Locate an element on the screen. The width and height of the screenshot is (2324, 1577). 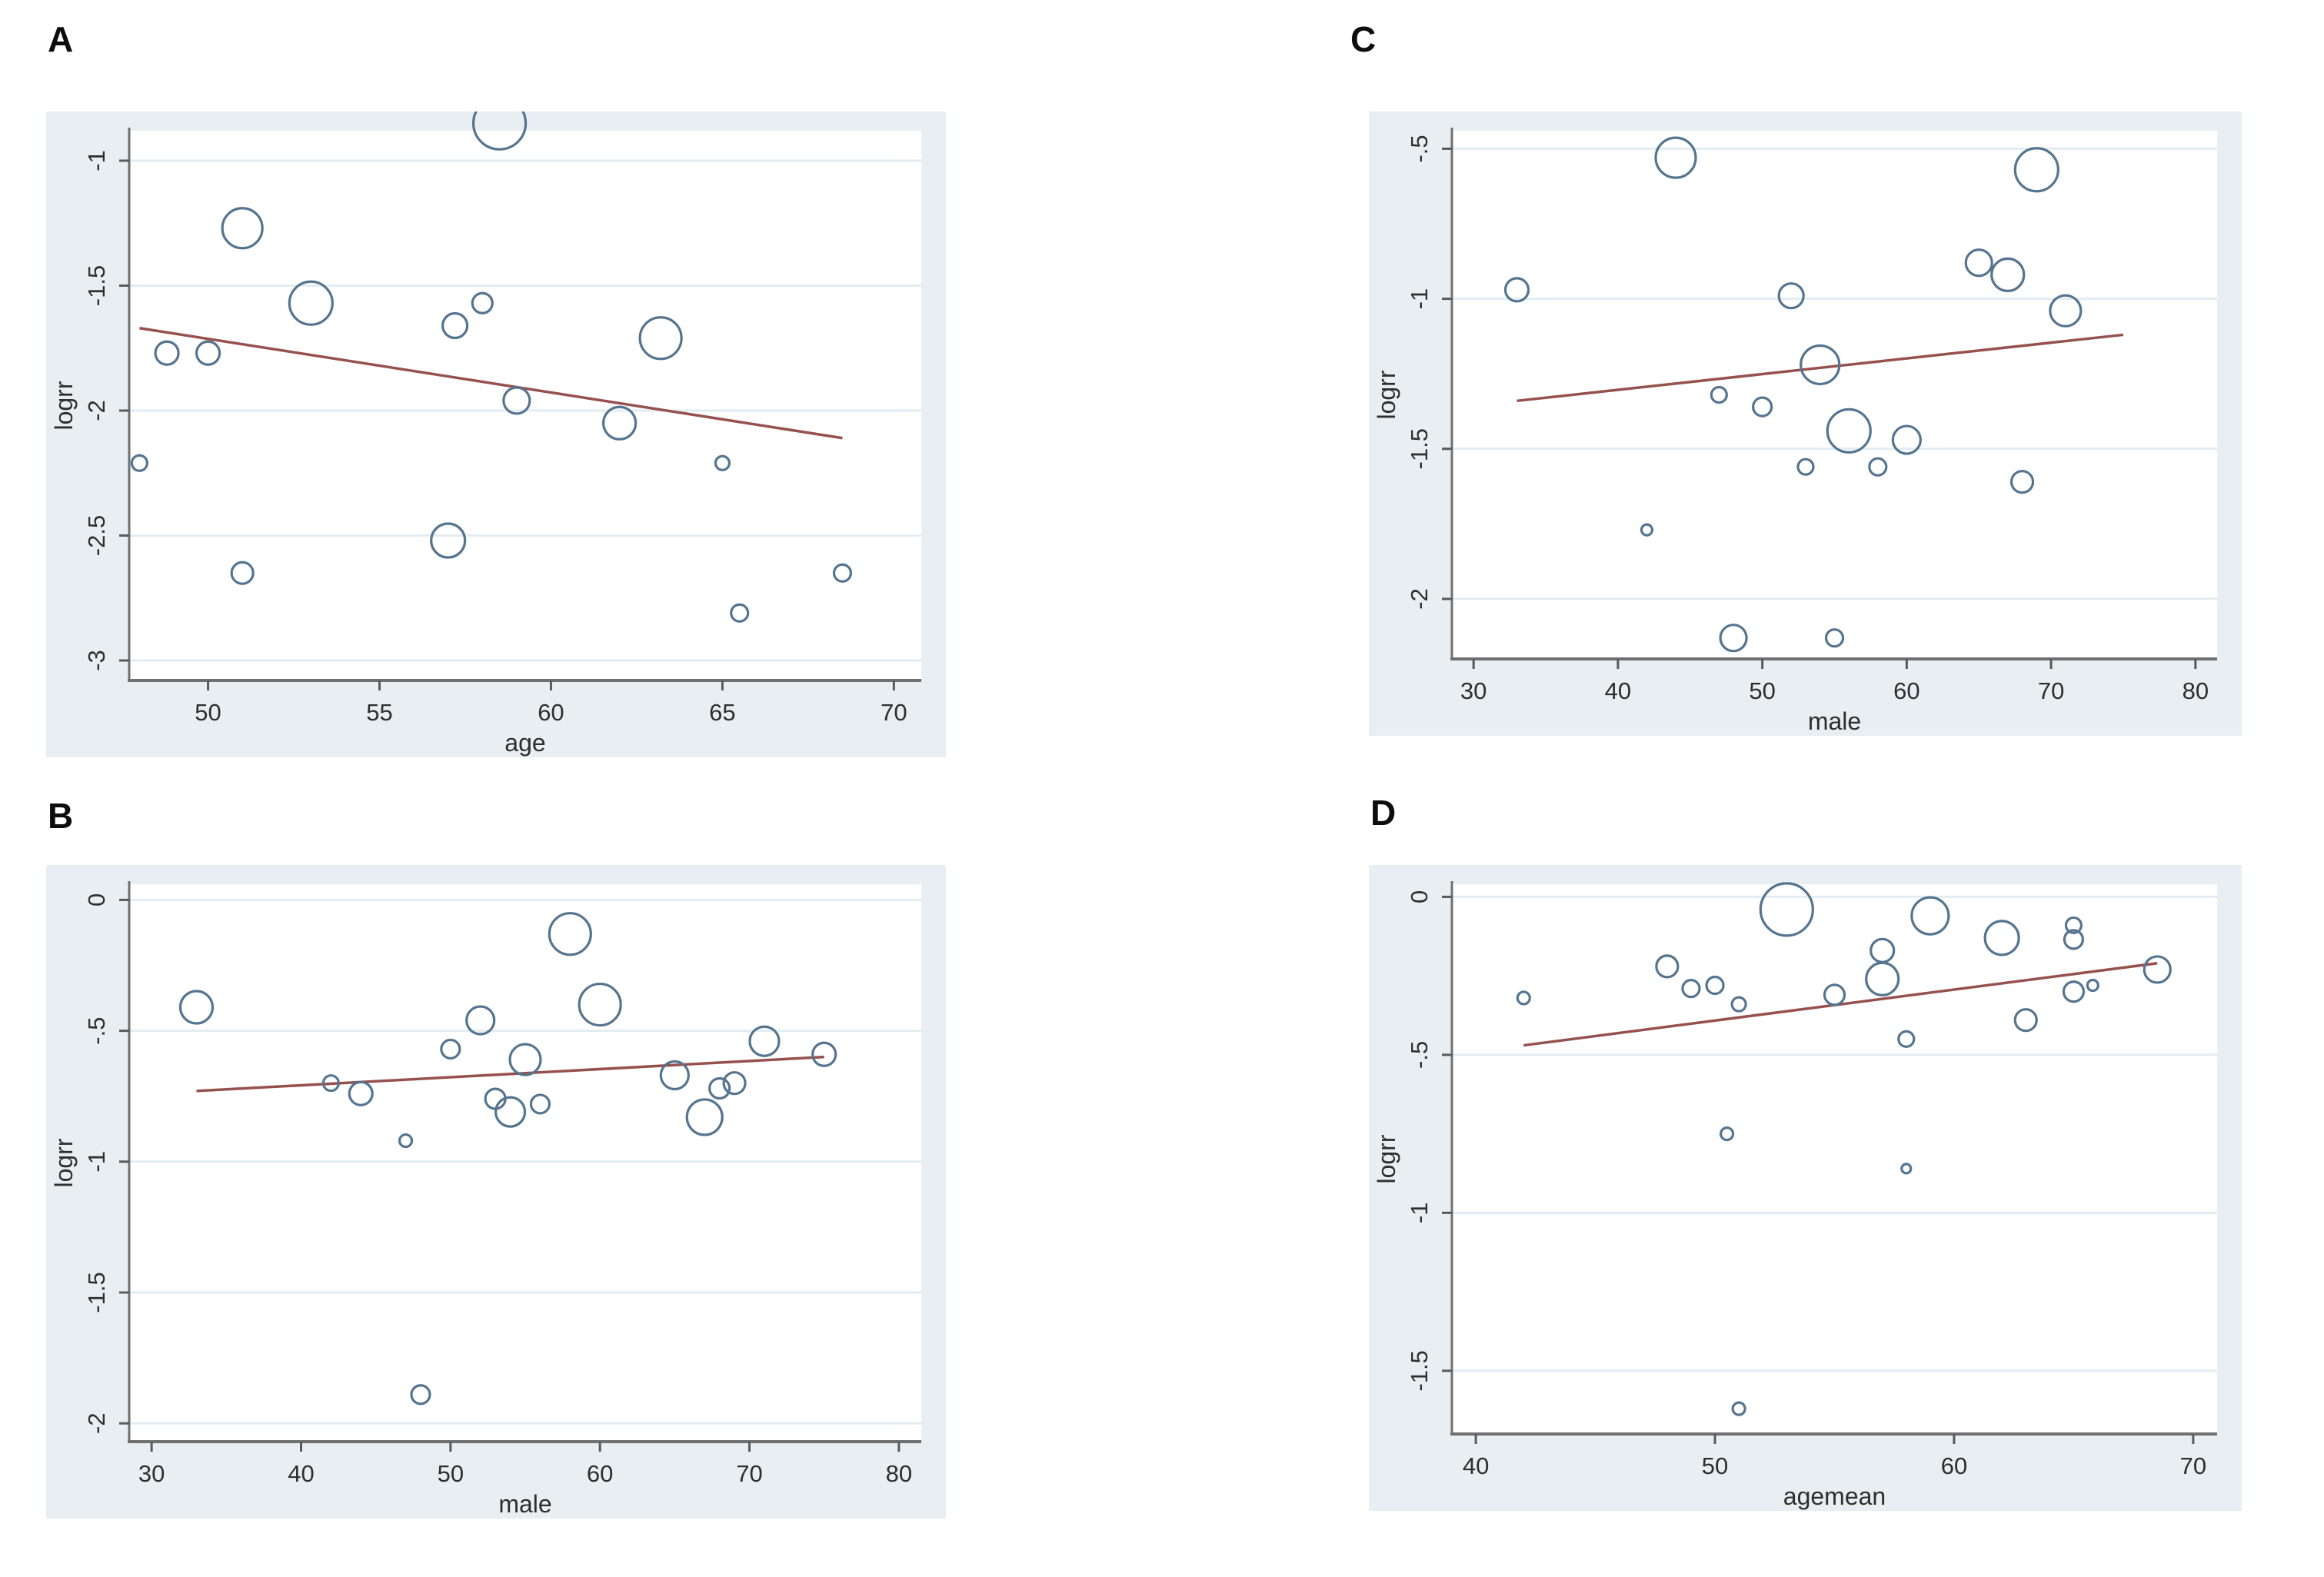
x-tick-label: 65 is located at coordinates (722, 713).